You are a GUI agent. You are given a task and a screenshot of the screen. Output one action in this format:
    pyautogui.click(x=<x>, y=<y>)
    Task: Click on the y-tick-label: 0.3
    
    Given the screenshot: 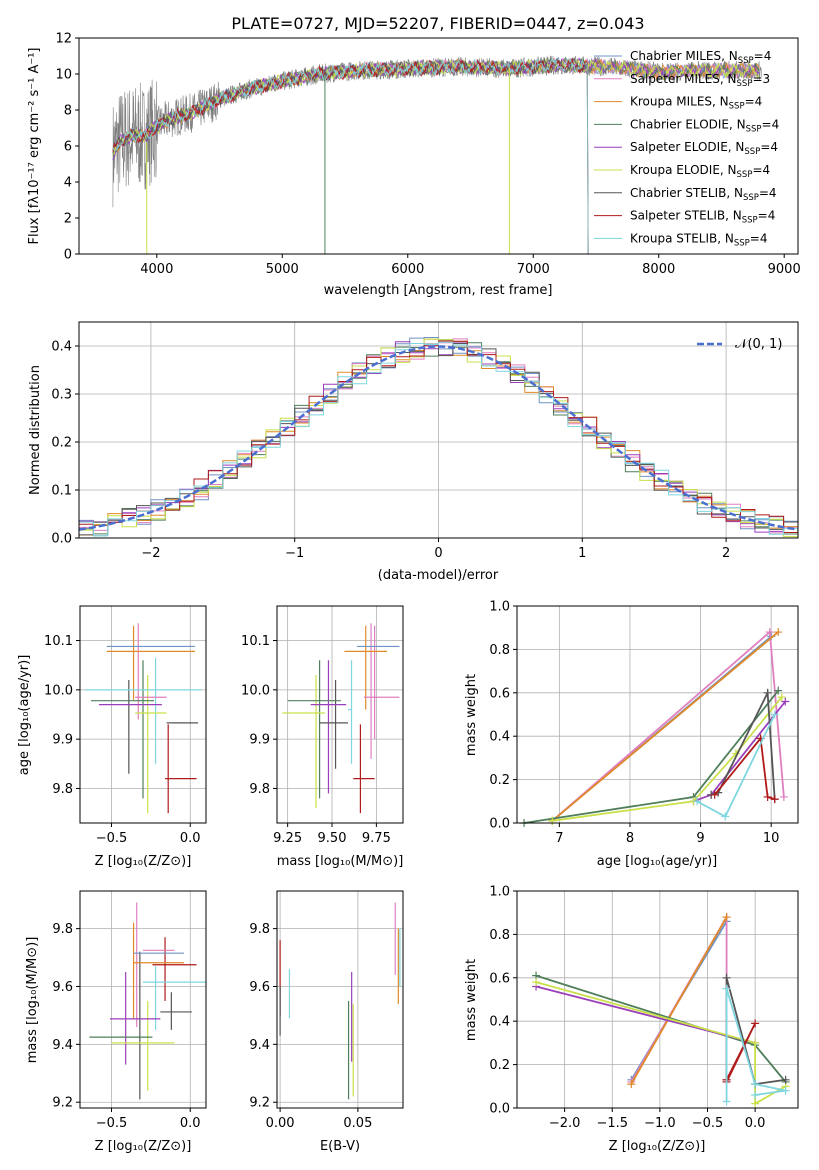 What is the action you would take?
    pyautogui.click(x=61, y=395)
    